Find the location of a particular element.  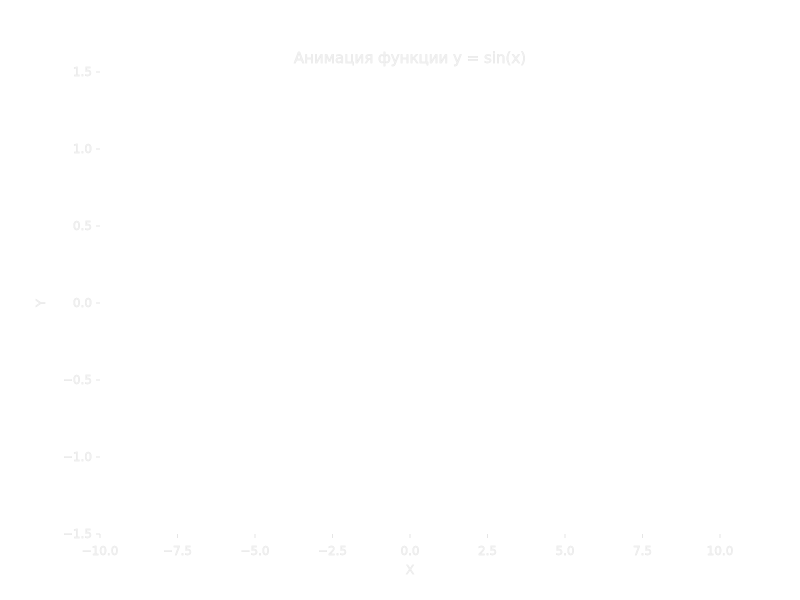

y-tick-label: 1.5 is located at coordinates (82, 72).